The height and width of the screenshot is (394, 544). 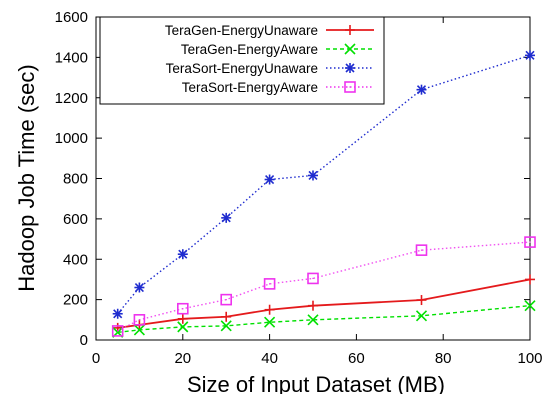 What do you see at coordinates (26, 177) in the screenshot?
I see `y-axis-title: Hadoop Job Time (sec)` at bounding box center [26, 177].